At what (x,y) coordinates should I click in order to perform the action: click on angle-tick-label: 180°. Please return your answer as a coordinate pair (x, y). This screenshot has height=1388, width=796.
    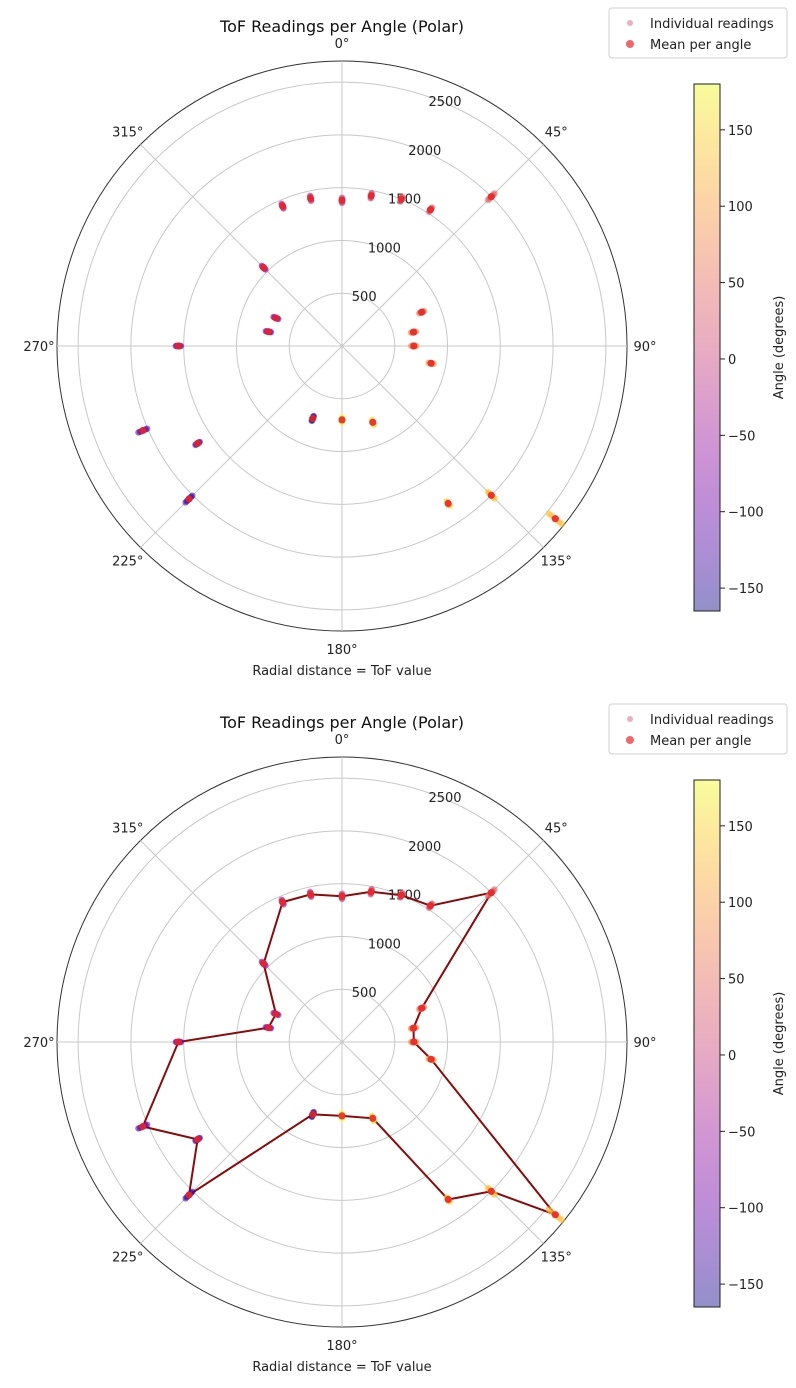
    Looking at the image, I should click on (341, 1346).